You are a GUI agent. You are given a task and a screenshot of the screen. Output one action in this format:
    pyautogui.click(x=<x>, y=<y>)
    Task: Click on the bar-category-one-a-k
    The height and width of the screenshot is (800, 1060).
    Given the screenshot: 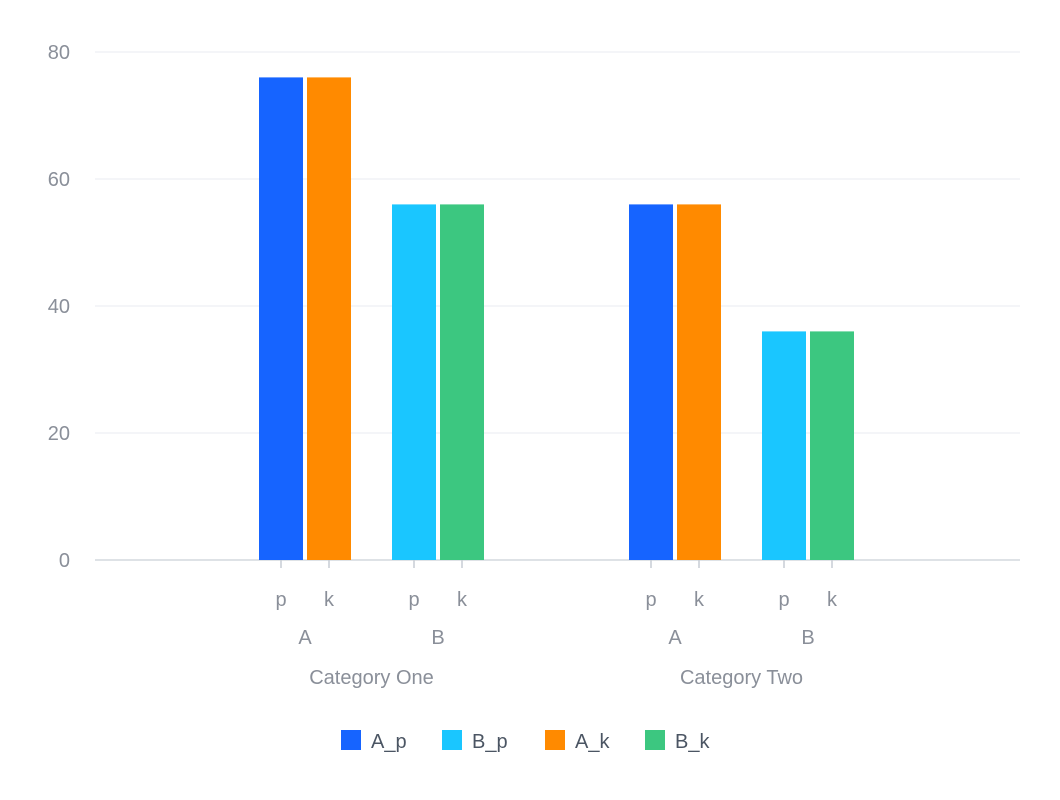 What is the action you would take?
    pyautogui.click(x=329, y=319)
    